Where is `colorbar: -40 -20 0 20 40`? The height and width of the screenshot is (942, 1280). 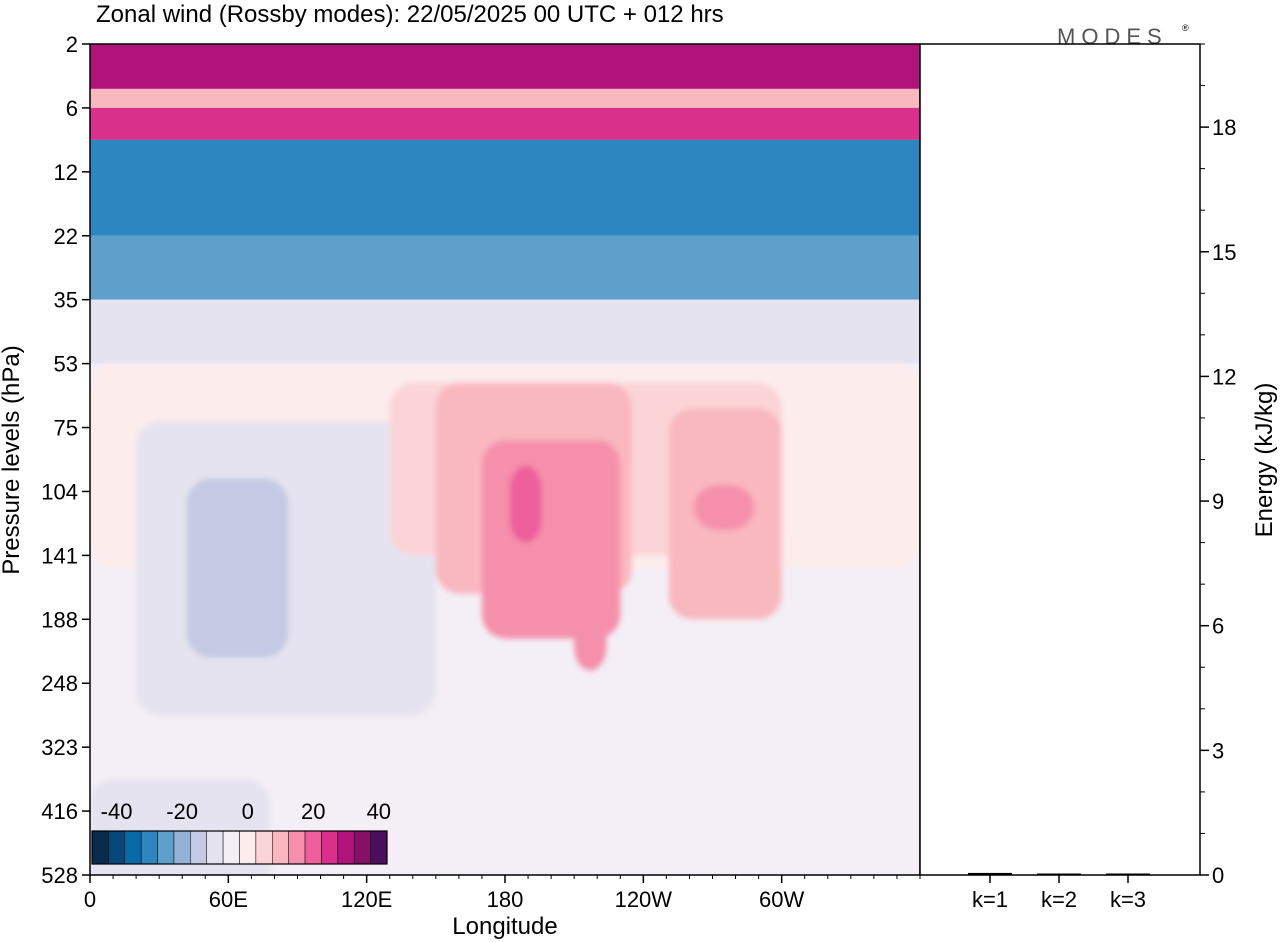 colorbar: -40 -20 0 20 40 is located at coordinates (241, 832).